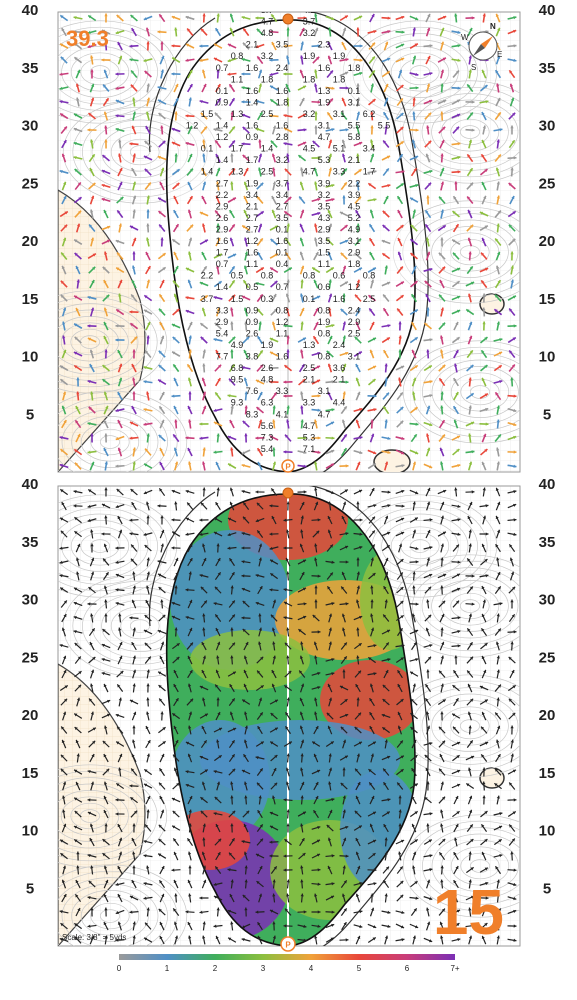 The image size is (577, 1000). What do you see at coordinates (222, 102) in the screenshot?
I see `slope-label: 0.9` at bounding box center [222, 102].